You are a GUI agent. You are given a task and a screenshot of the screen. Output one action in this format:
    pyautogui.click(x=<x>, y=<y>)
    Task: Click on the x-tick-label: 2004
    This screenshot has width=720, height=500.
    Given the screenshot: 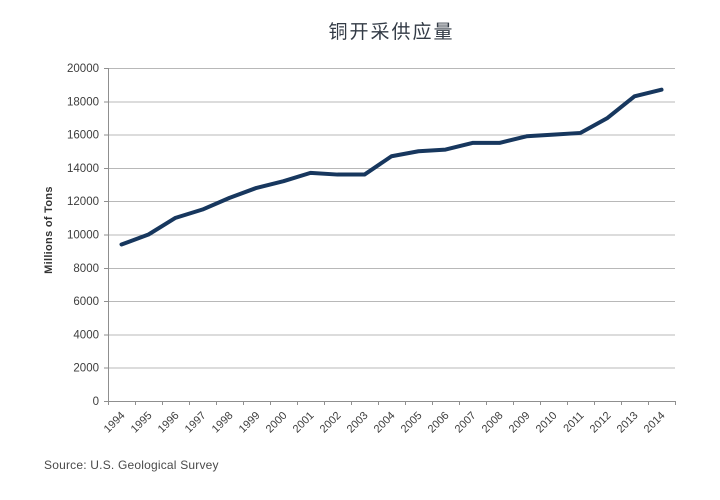 What is the action you would take?
    pyautogui.click(x=385, y=423)
    